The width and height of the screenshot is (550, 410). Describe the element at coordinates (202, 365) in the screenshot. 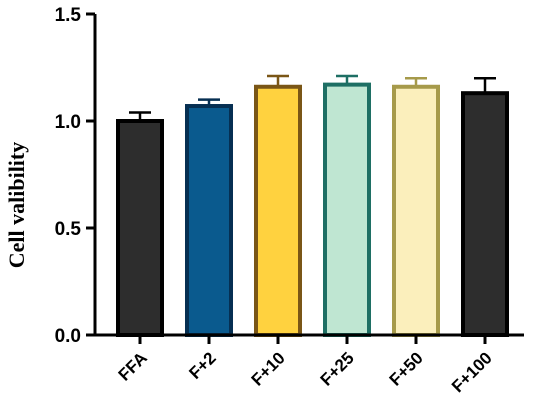

I see `x-tick-label: F+2` at that location.